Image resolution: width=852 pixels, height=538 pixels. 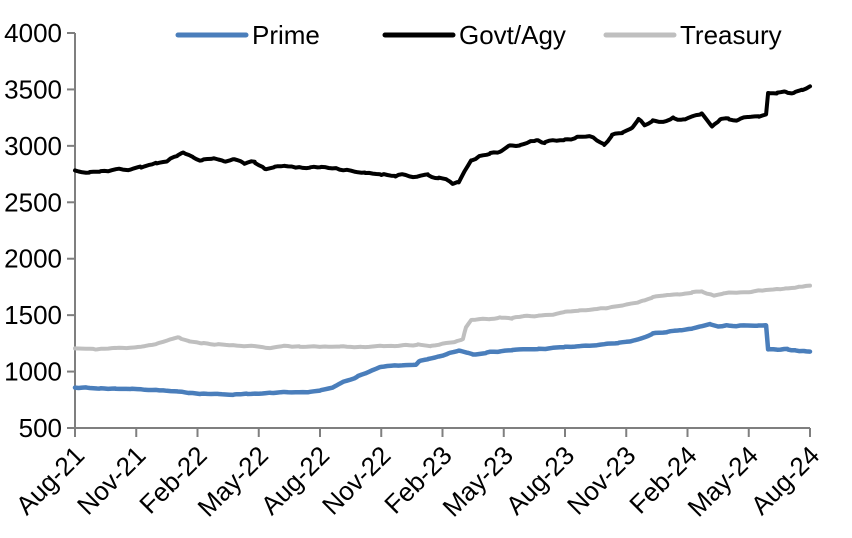 I want to click on x-tick-label-aug-24: Aug-24, so click(x=785, y=480).